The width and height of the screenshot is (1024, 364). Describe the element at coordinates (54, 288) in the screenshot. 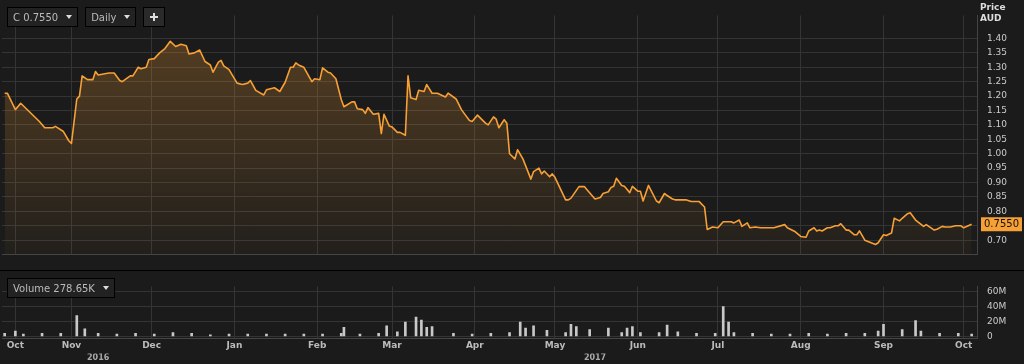

I see `annotation: Volume 278.65K` at that location.